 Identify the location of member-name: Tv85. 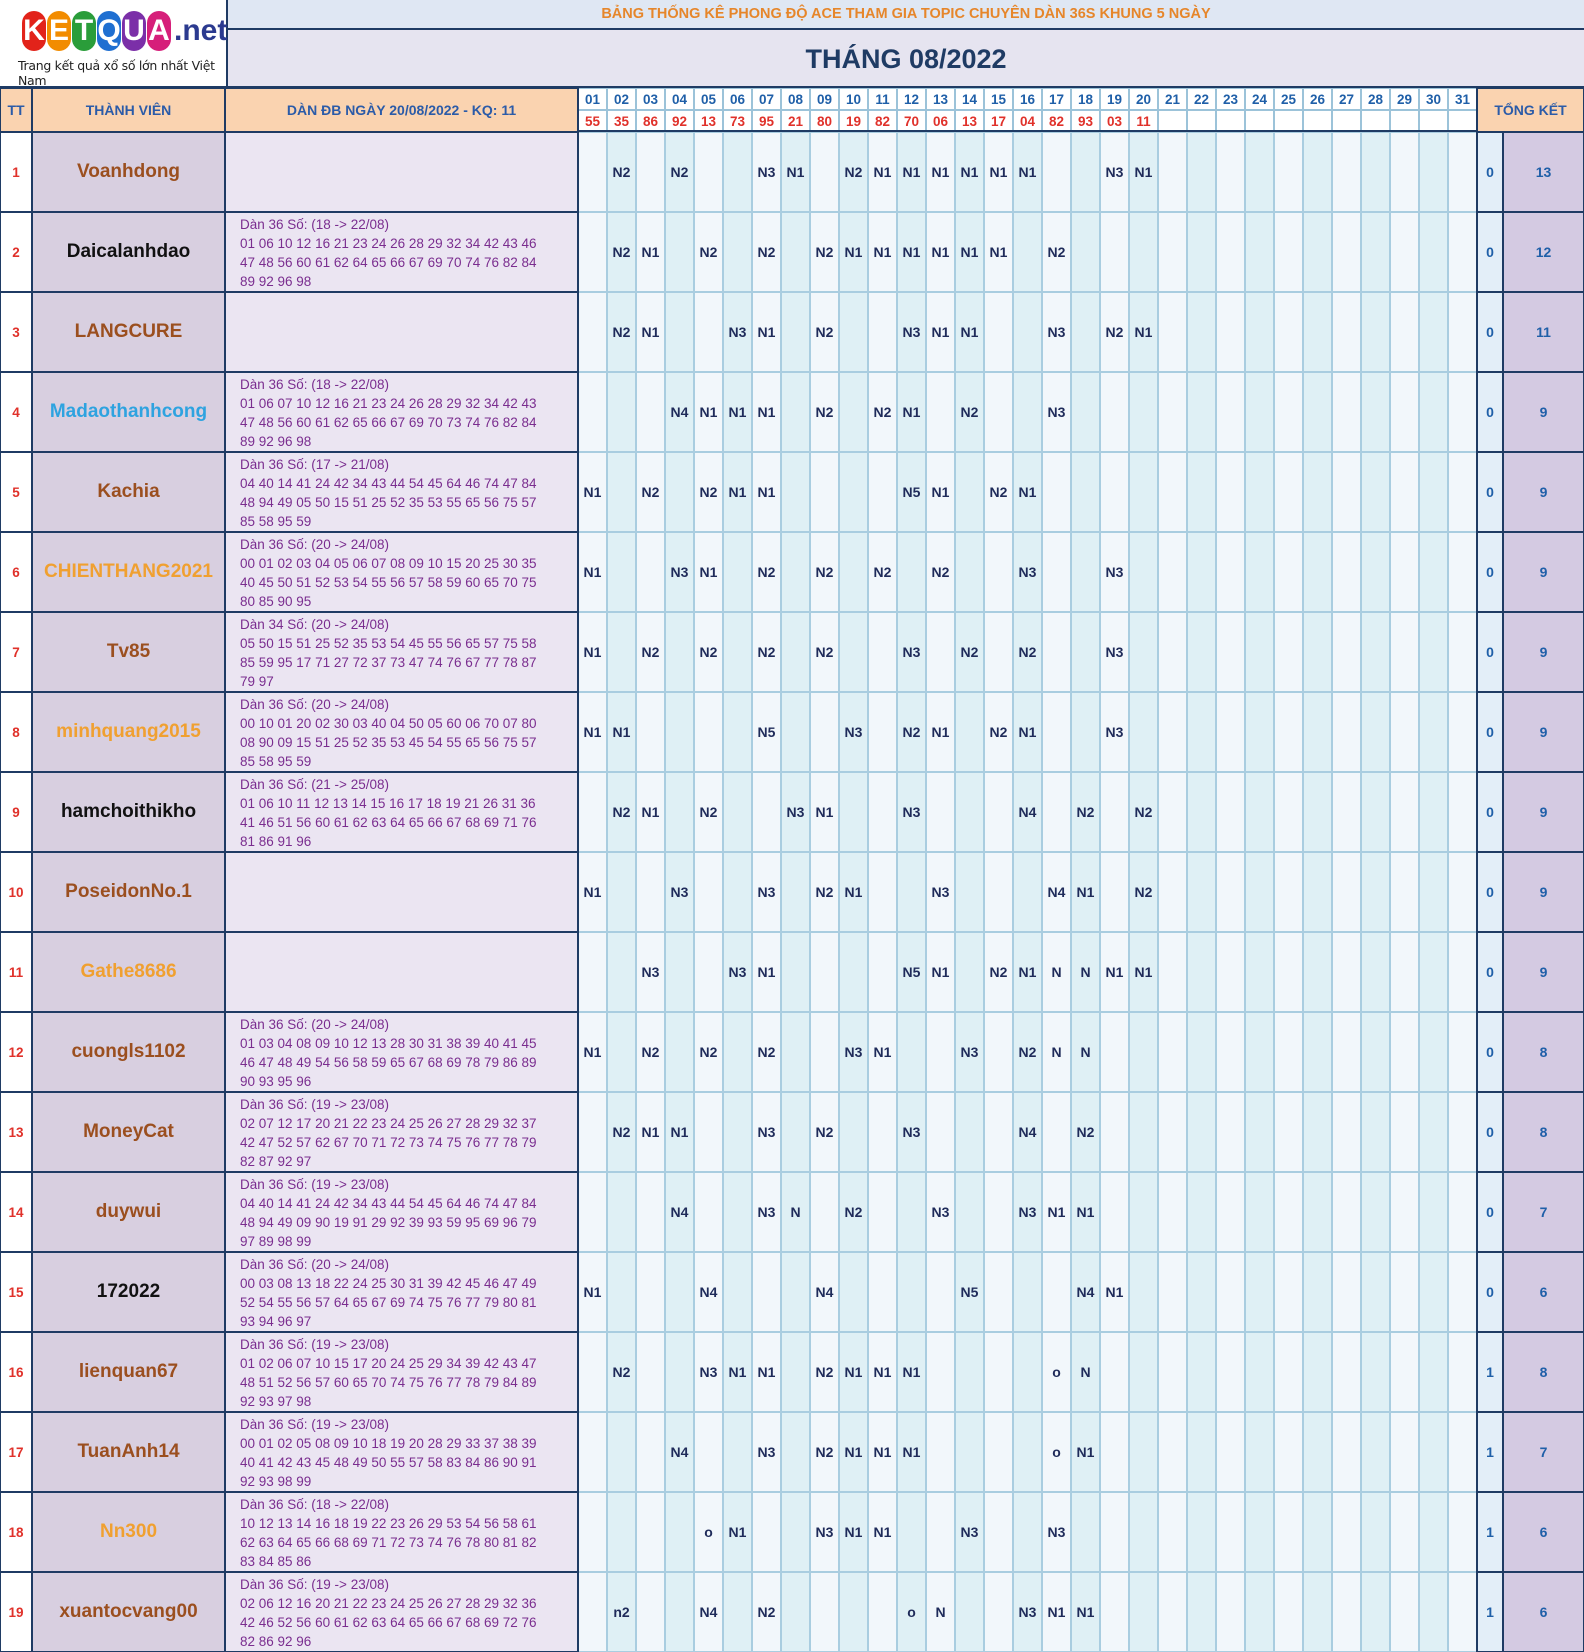
(128, 652).